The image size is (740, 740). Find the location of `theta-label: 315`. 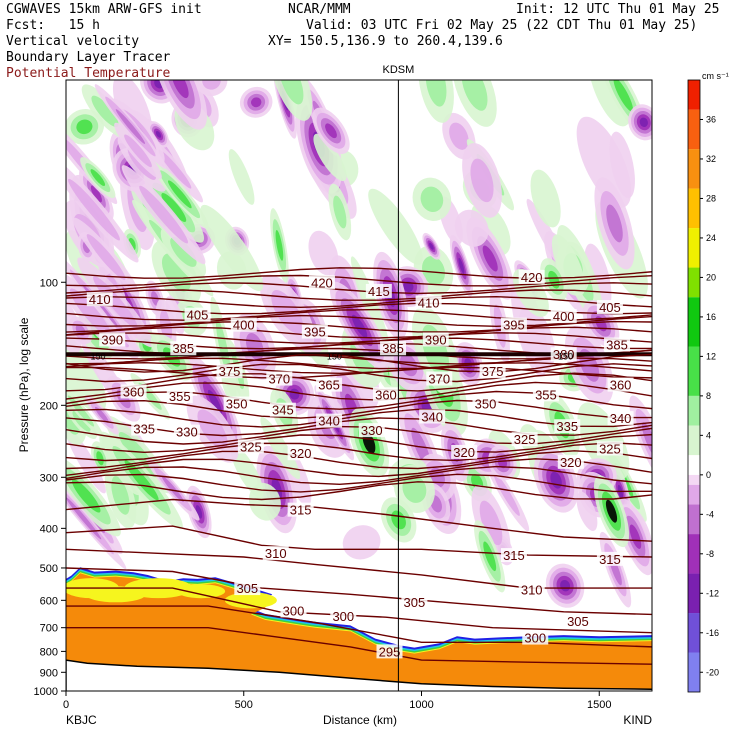

theta-label: 315 is located at coordinates (301, 510).